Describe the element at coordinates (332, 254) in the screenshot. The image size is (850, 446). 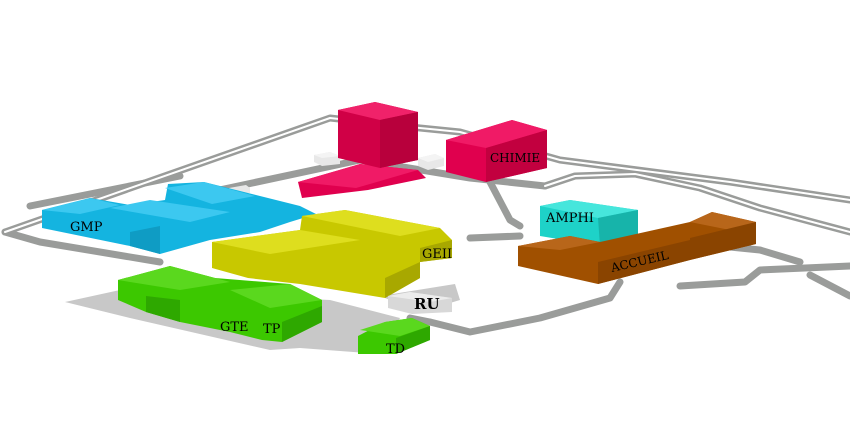
I see `building-geii` at that location.